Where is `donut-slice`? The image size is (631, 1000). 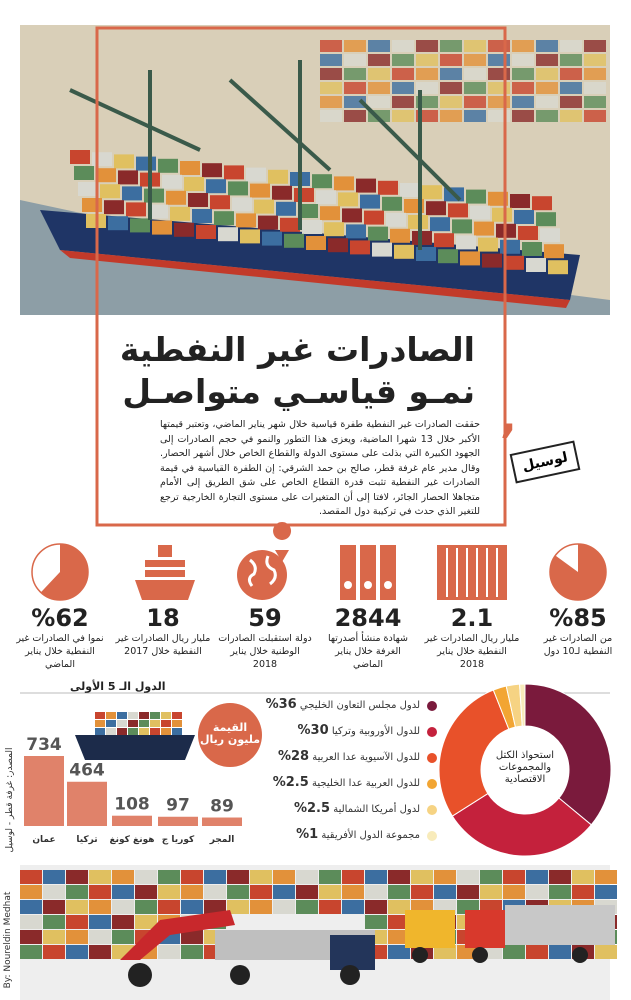 donut-slice is located at coordinates (521, 824).